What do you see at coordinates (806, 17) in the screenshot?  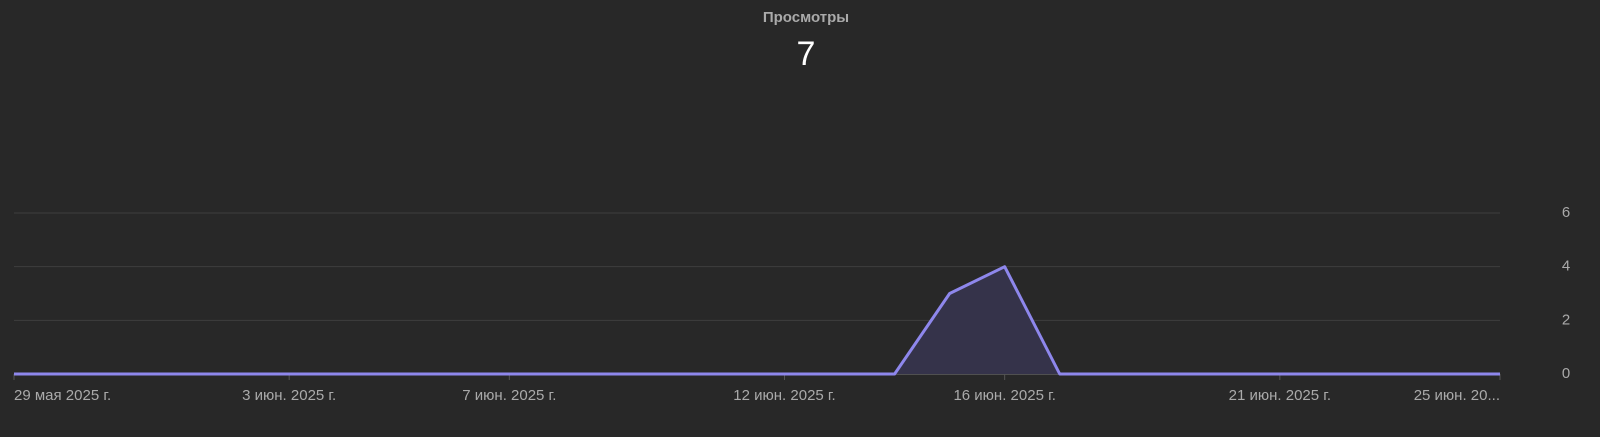 I see `chart-title: Просмотры` at bounding box center [806, 17].